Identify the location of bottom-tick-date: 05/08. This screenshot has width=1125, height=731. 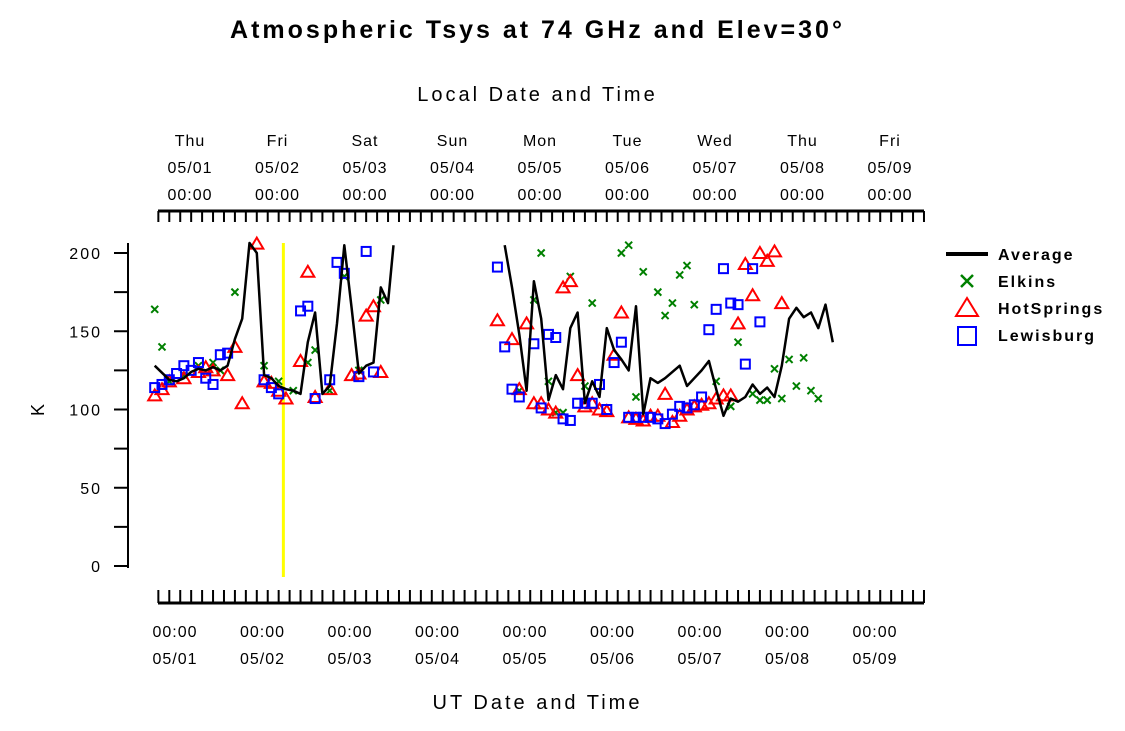
(787, 659).